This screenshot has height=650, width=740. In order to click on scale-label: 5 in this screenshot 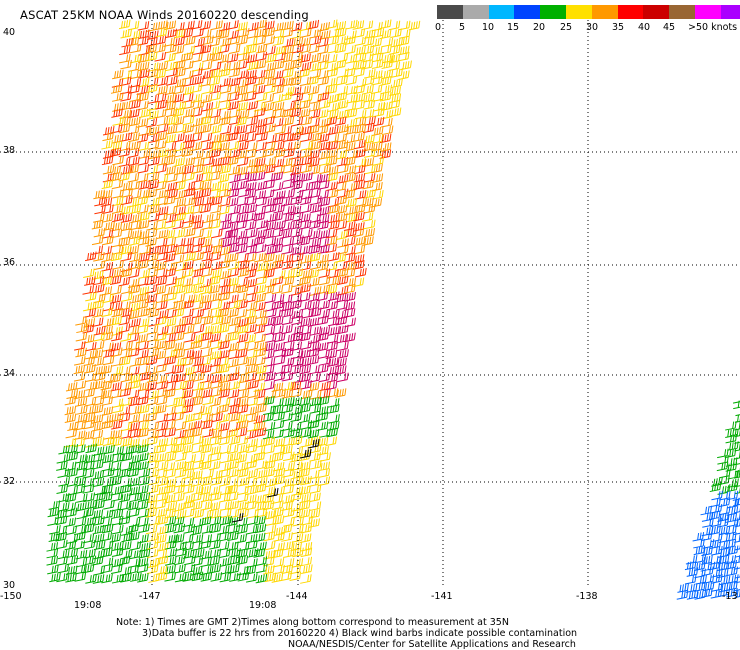, I will do `click(462, 27)`.